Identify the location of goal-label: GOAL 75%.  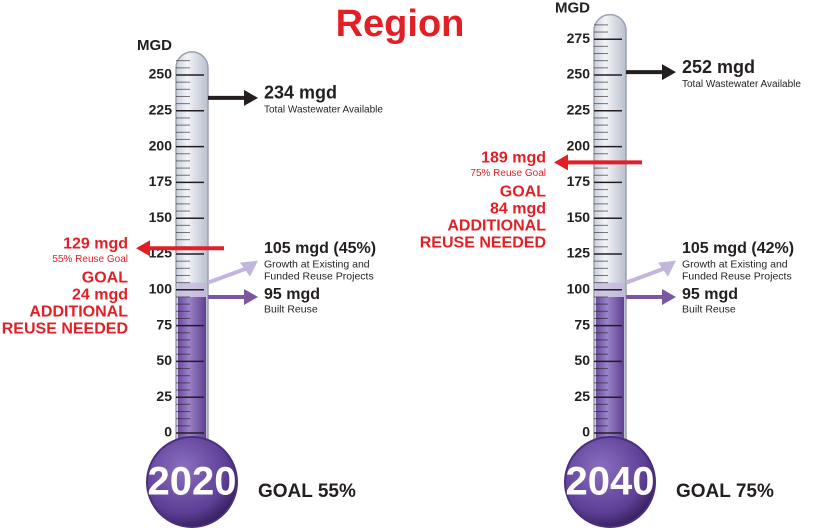
(725, 491).